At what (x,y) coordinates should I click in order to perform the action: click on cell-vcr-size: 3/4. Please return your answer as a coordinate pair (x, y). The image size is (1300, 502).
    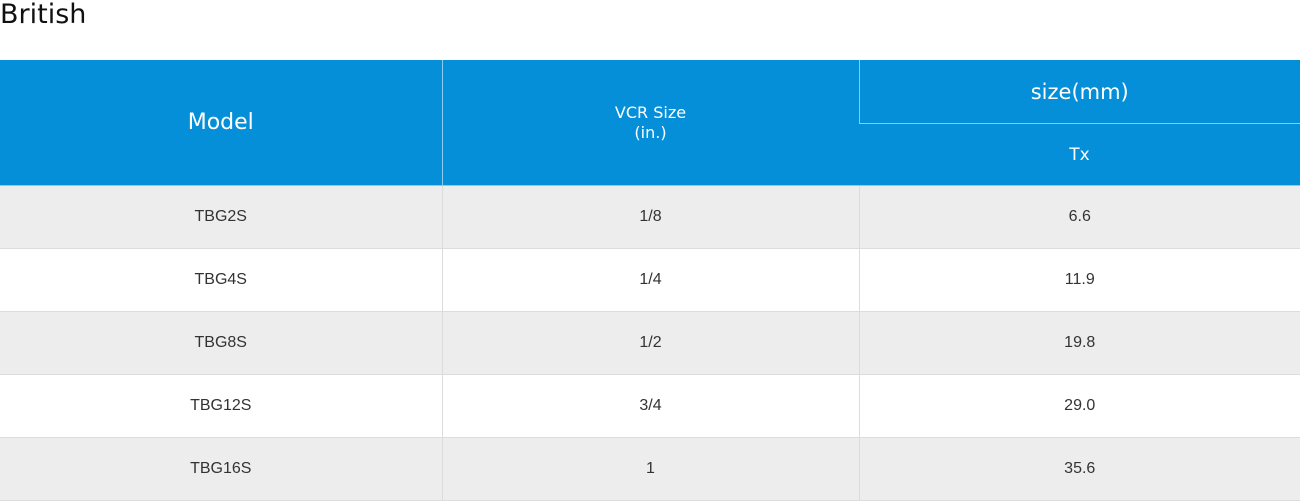
    Looking at the image, I should click on (650, 406).